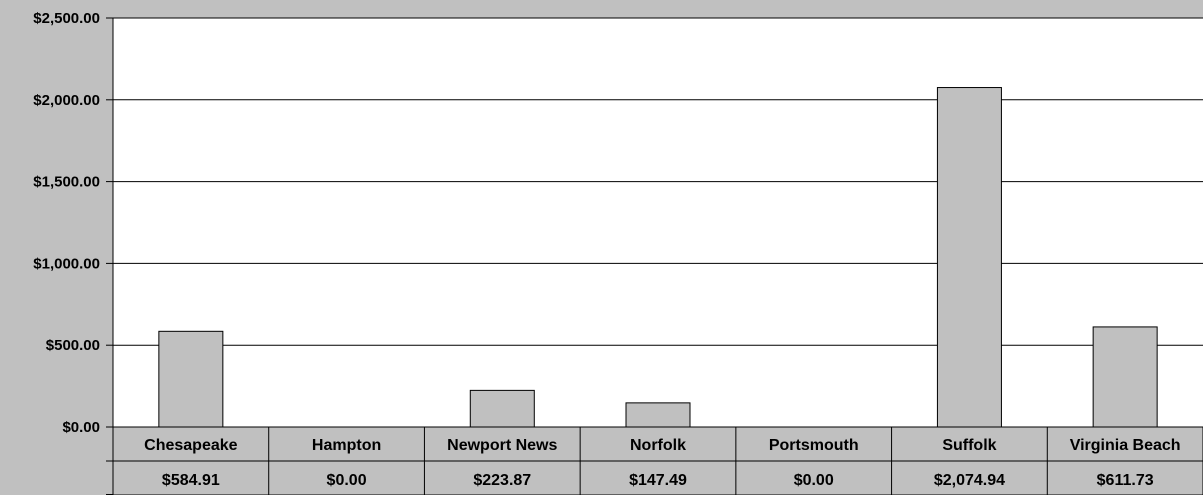 The height and width of the screenshot is (495, 1203). Describe the element at coordinates (81, 427) in the screenshot. I see `y-tick-label: $0.00` at that location.